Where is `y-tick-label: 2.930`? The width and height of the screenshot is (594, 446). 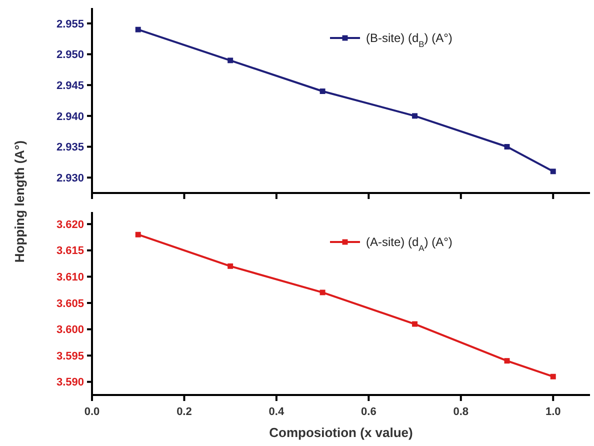
y-tick-label: 2.930 is located at coordinates (70, 178).